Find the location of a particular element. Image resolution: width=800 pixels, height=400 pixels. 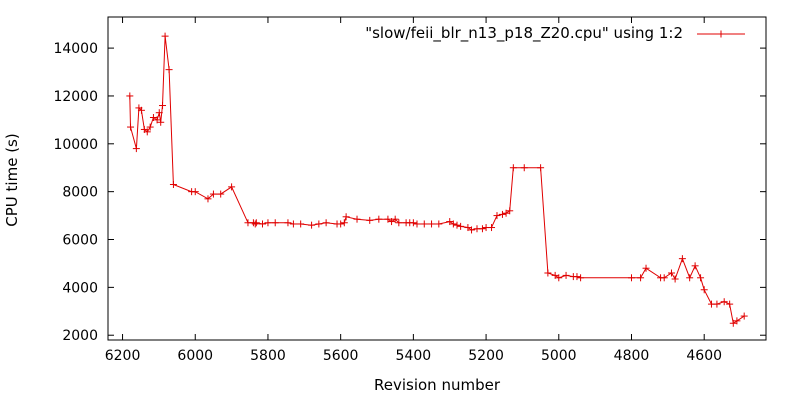

x-tick-label: 4800 is located at coordinates (632, 356).